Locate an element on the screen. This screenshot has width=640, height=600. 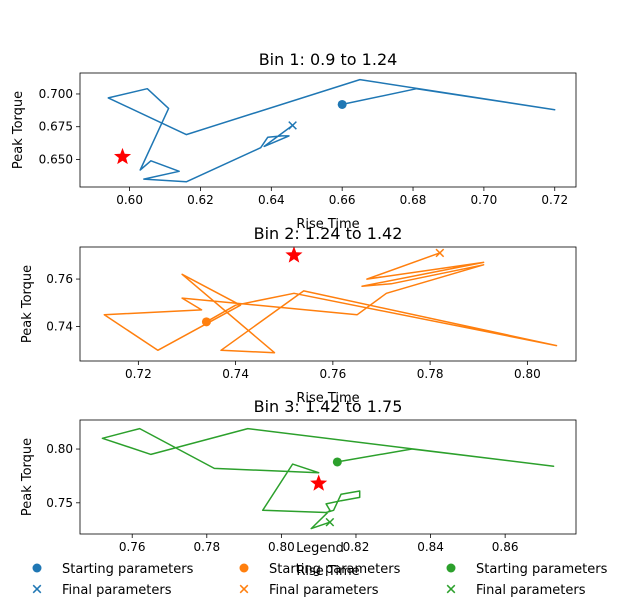
x-tick-label: 0.66 is located at coordinates (342, 200).